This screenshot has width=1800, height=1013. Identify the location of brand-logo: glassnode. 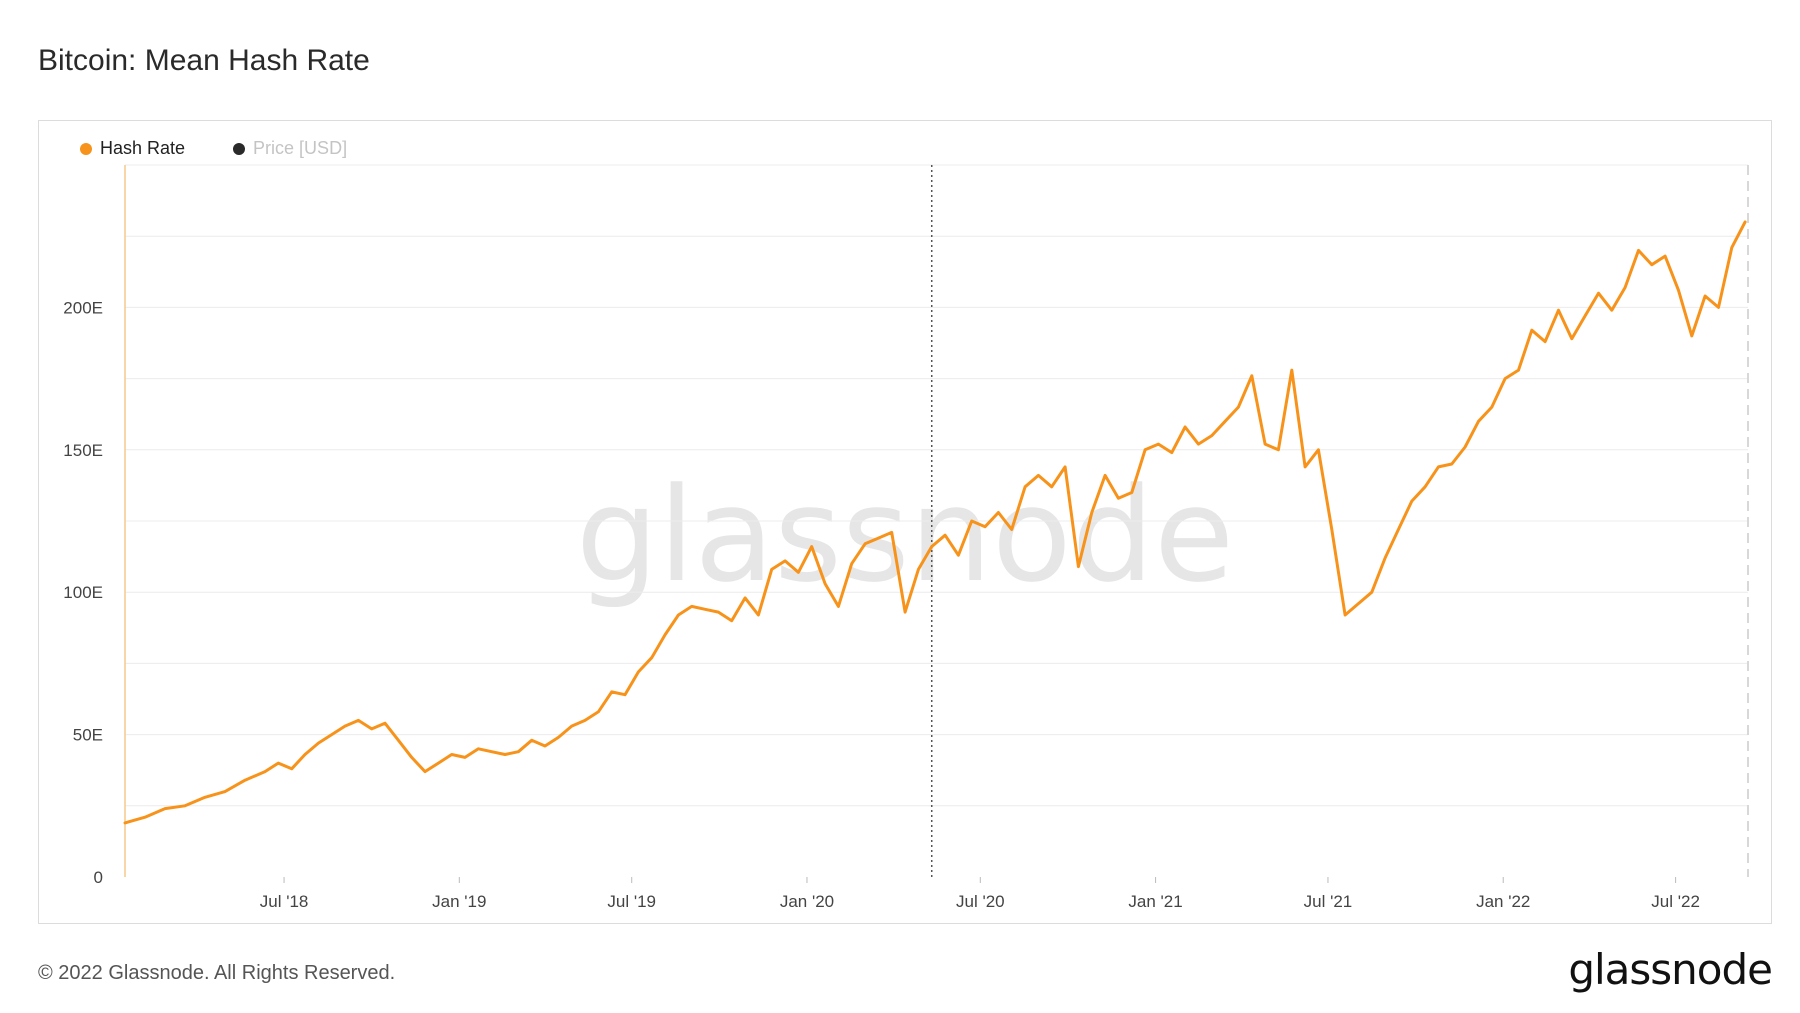
(1670, 969).